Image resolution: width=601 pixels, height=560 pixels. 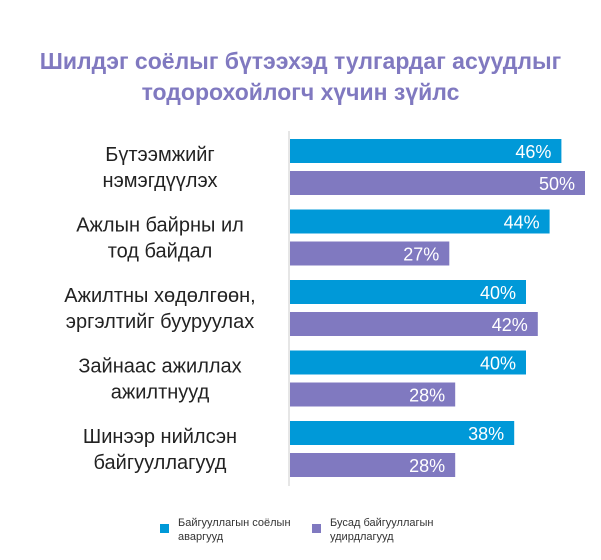 I want to click on data-label-champions-3: 40%, so click(x=498, y=364).